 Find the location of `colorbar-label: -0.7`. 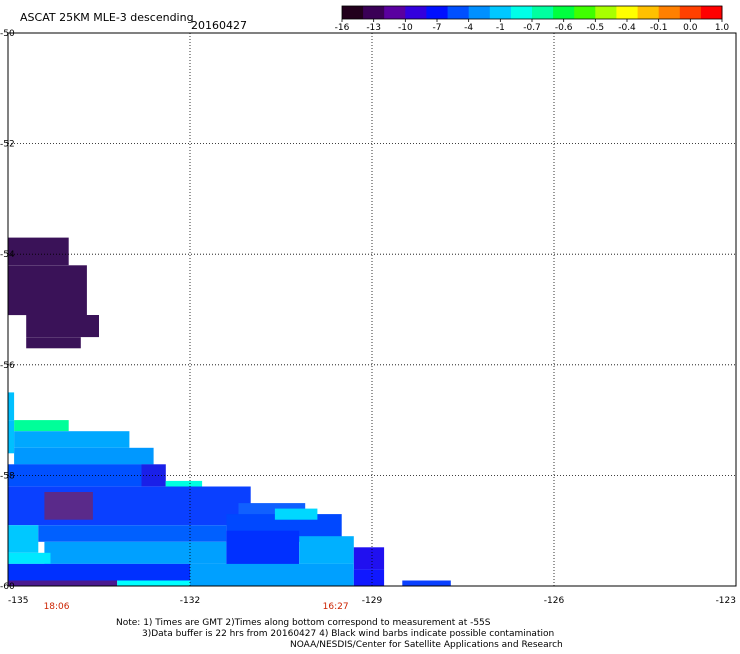

colorbar-label: -0.7 is located at coordinates (532, 28).